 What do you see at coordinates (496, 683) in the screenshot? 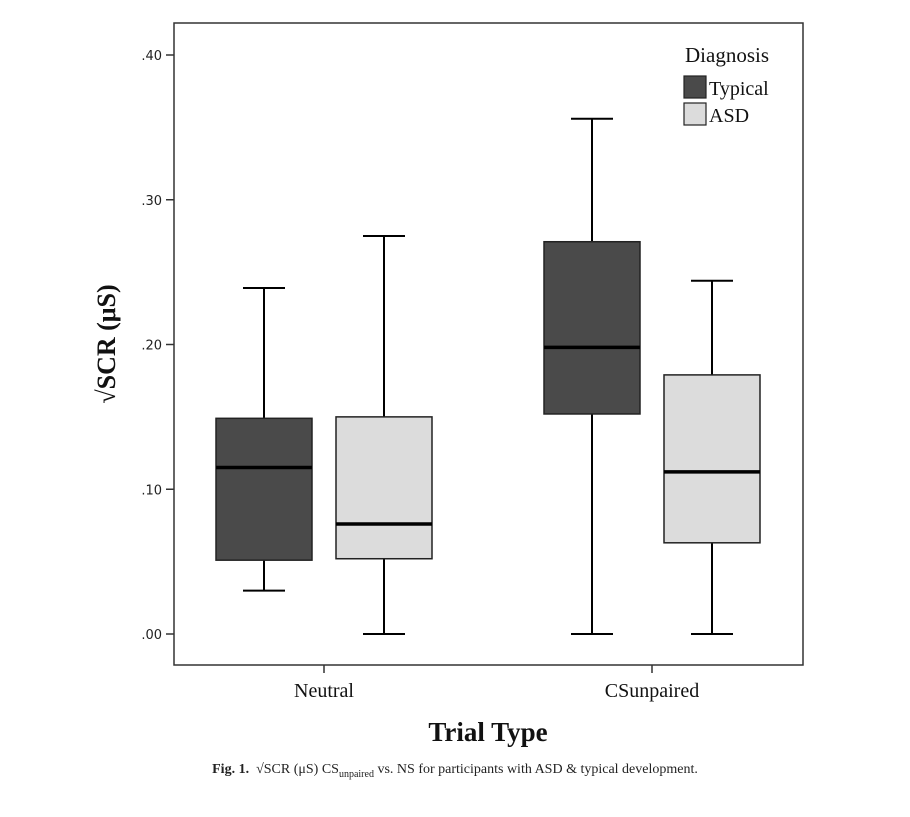
I see `x-axis: Neutral CSunpaired` at bounding box center [496, 683].